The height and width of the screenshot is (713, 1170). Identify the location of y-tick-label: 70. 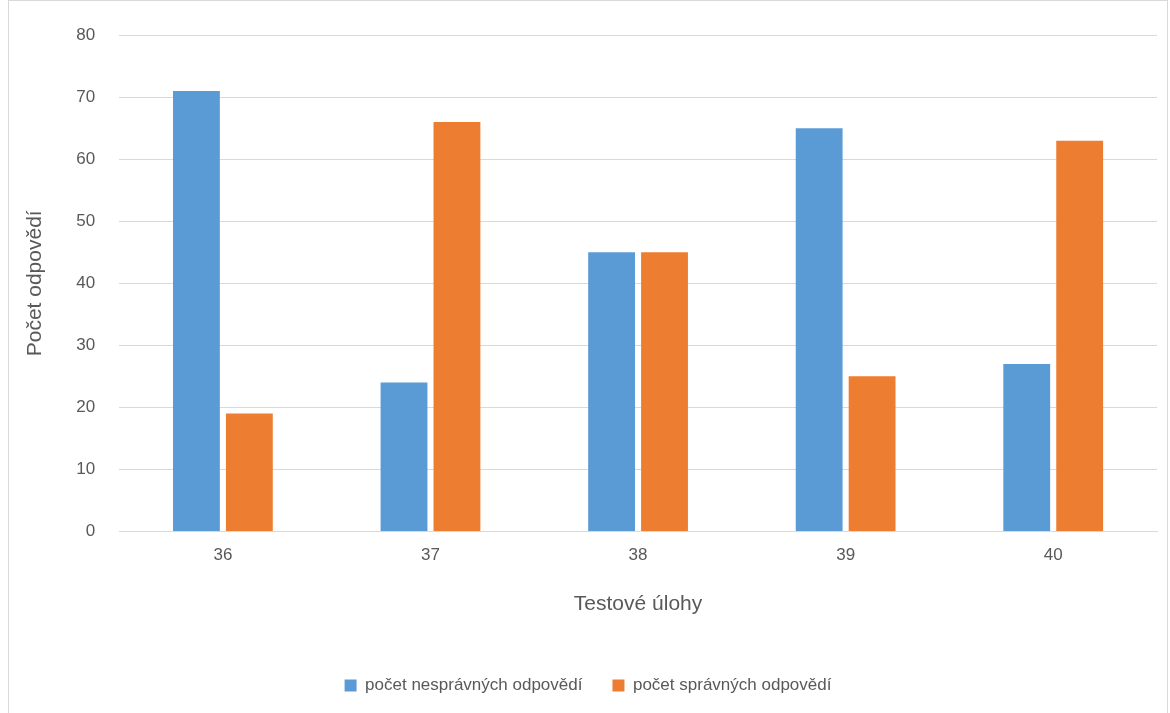
(86, 96).